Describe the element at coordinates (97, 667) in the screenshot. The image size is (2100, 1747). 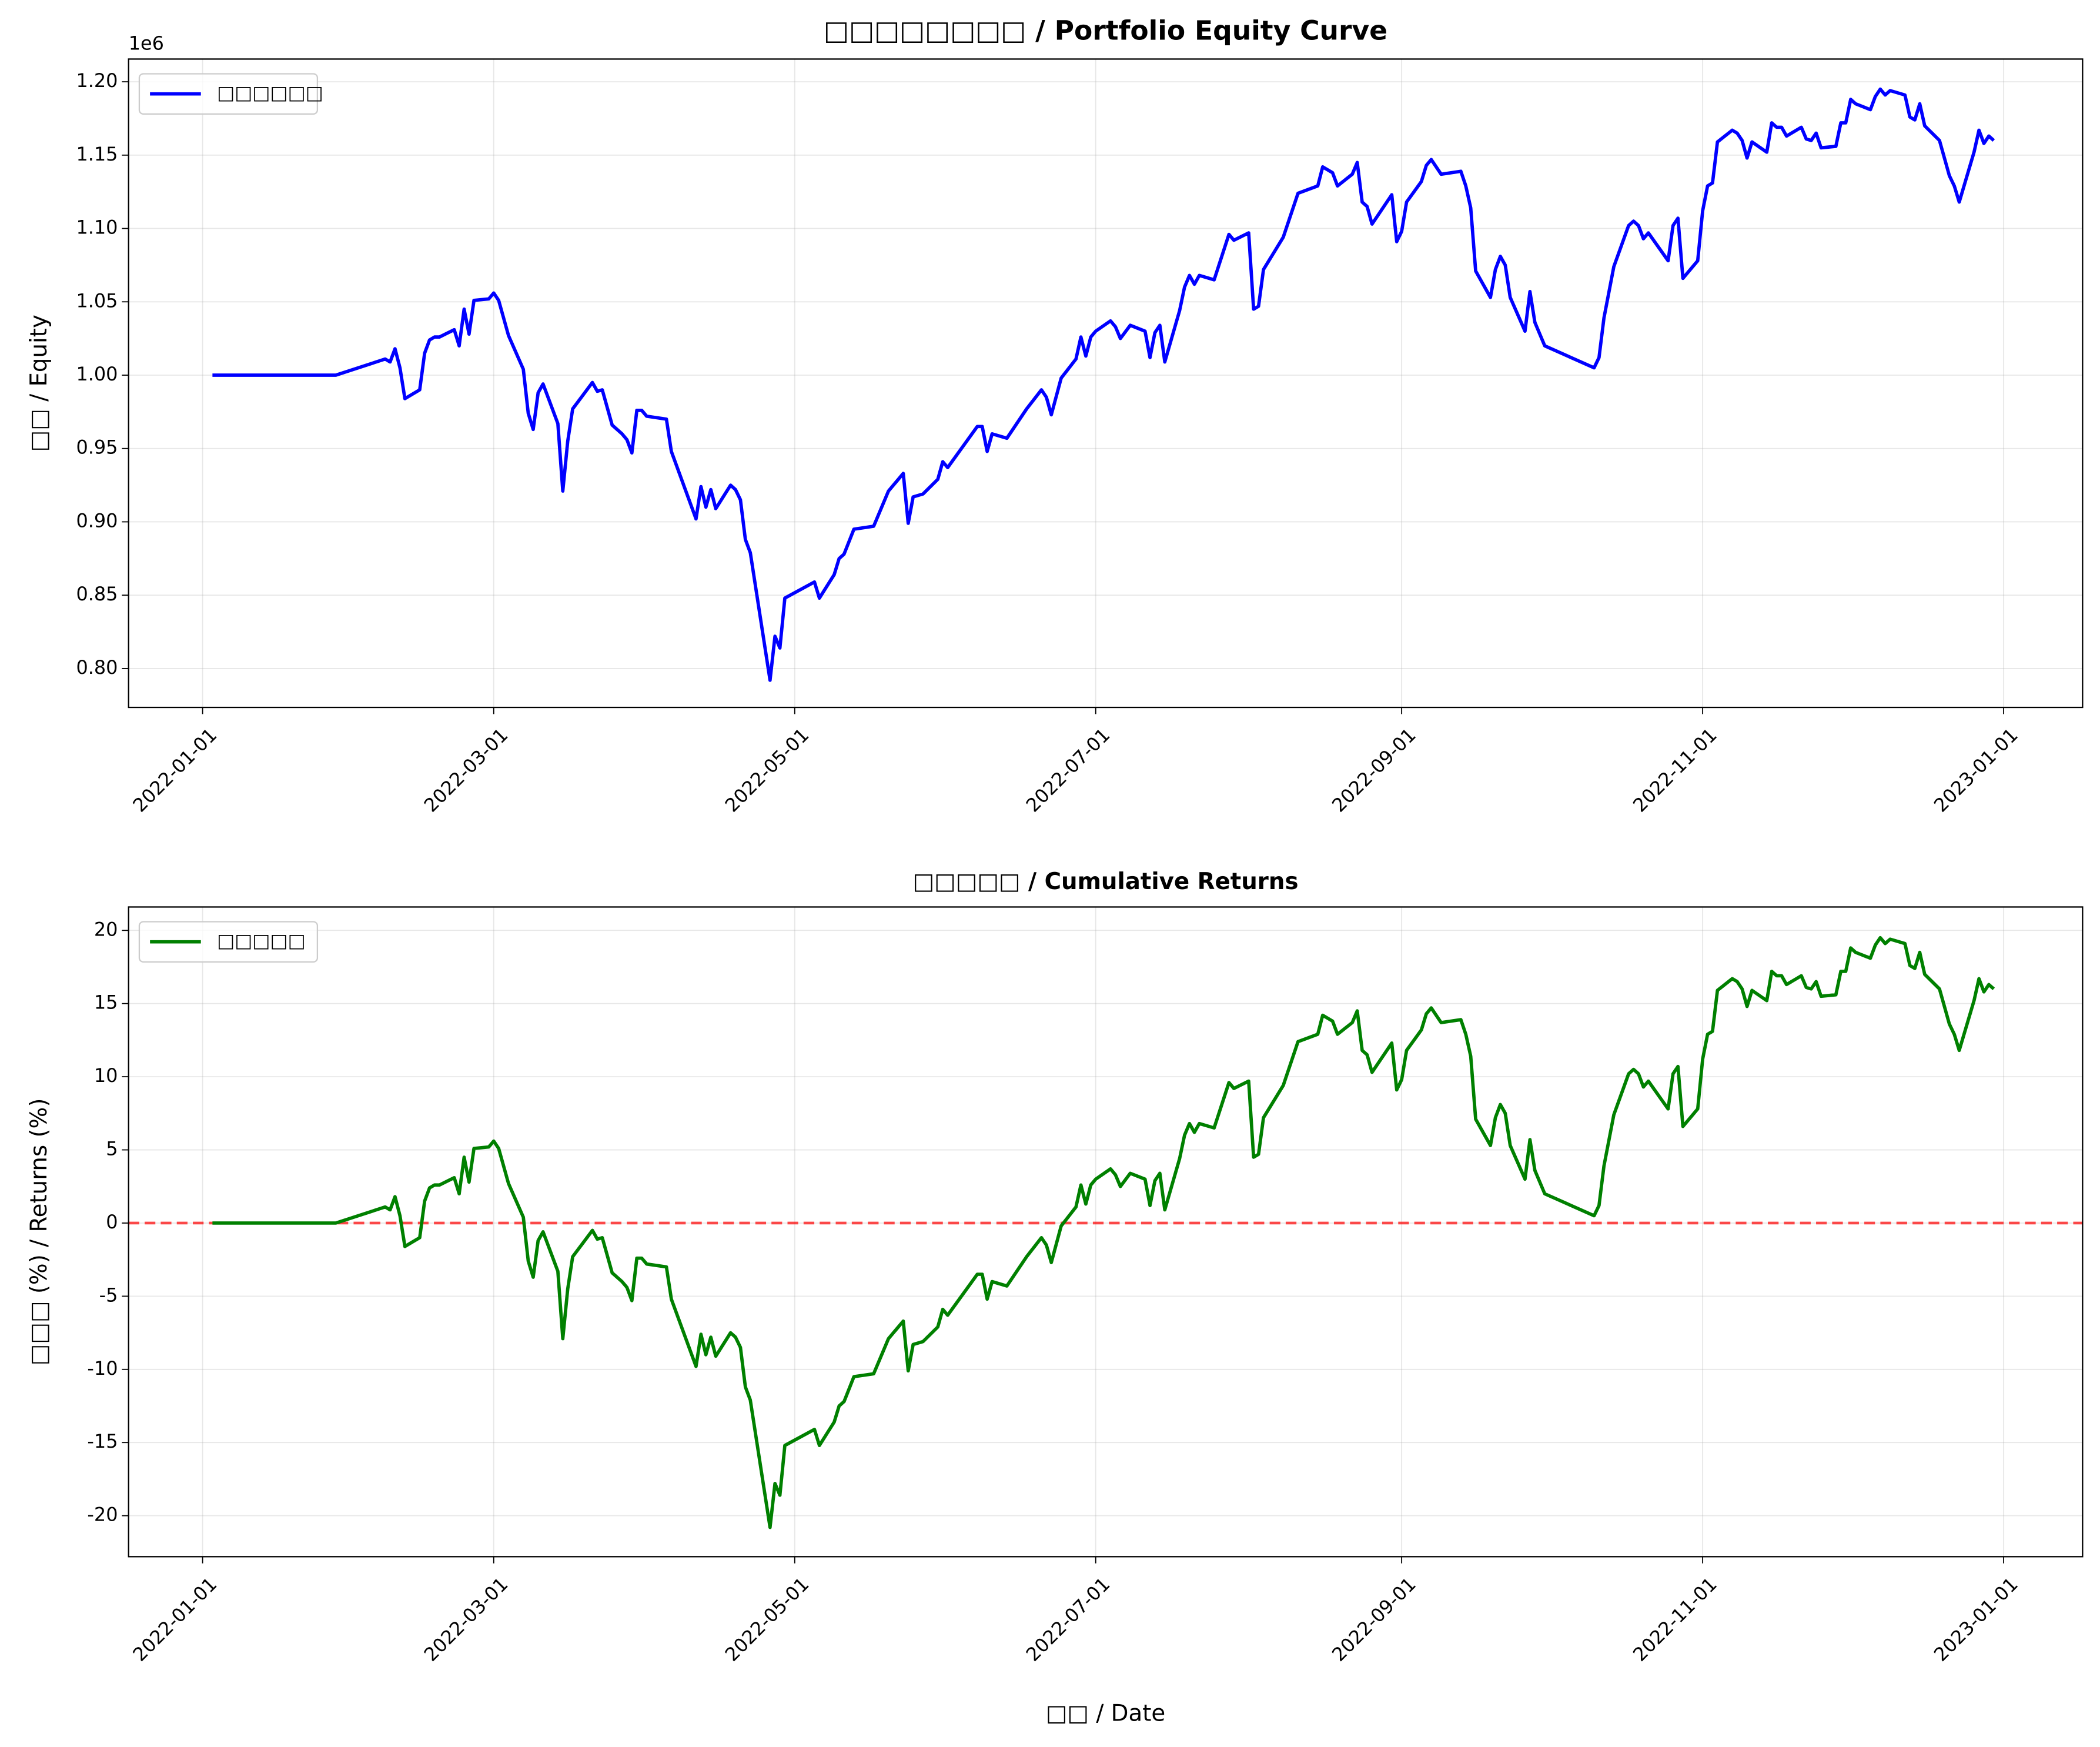
I see `y-tick-label: 0.80` at that location.